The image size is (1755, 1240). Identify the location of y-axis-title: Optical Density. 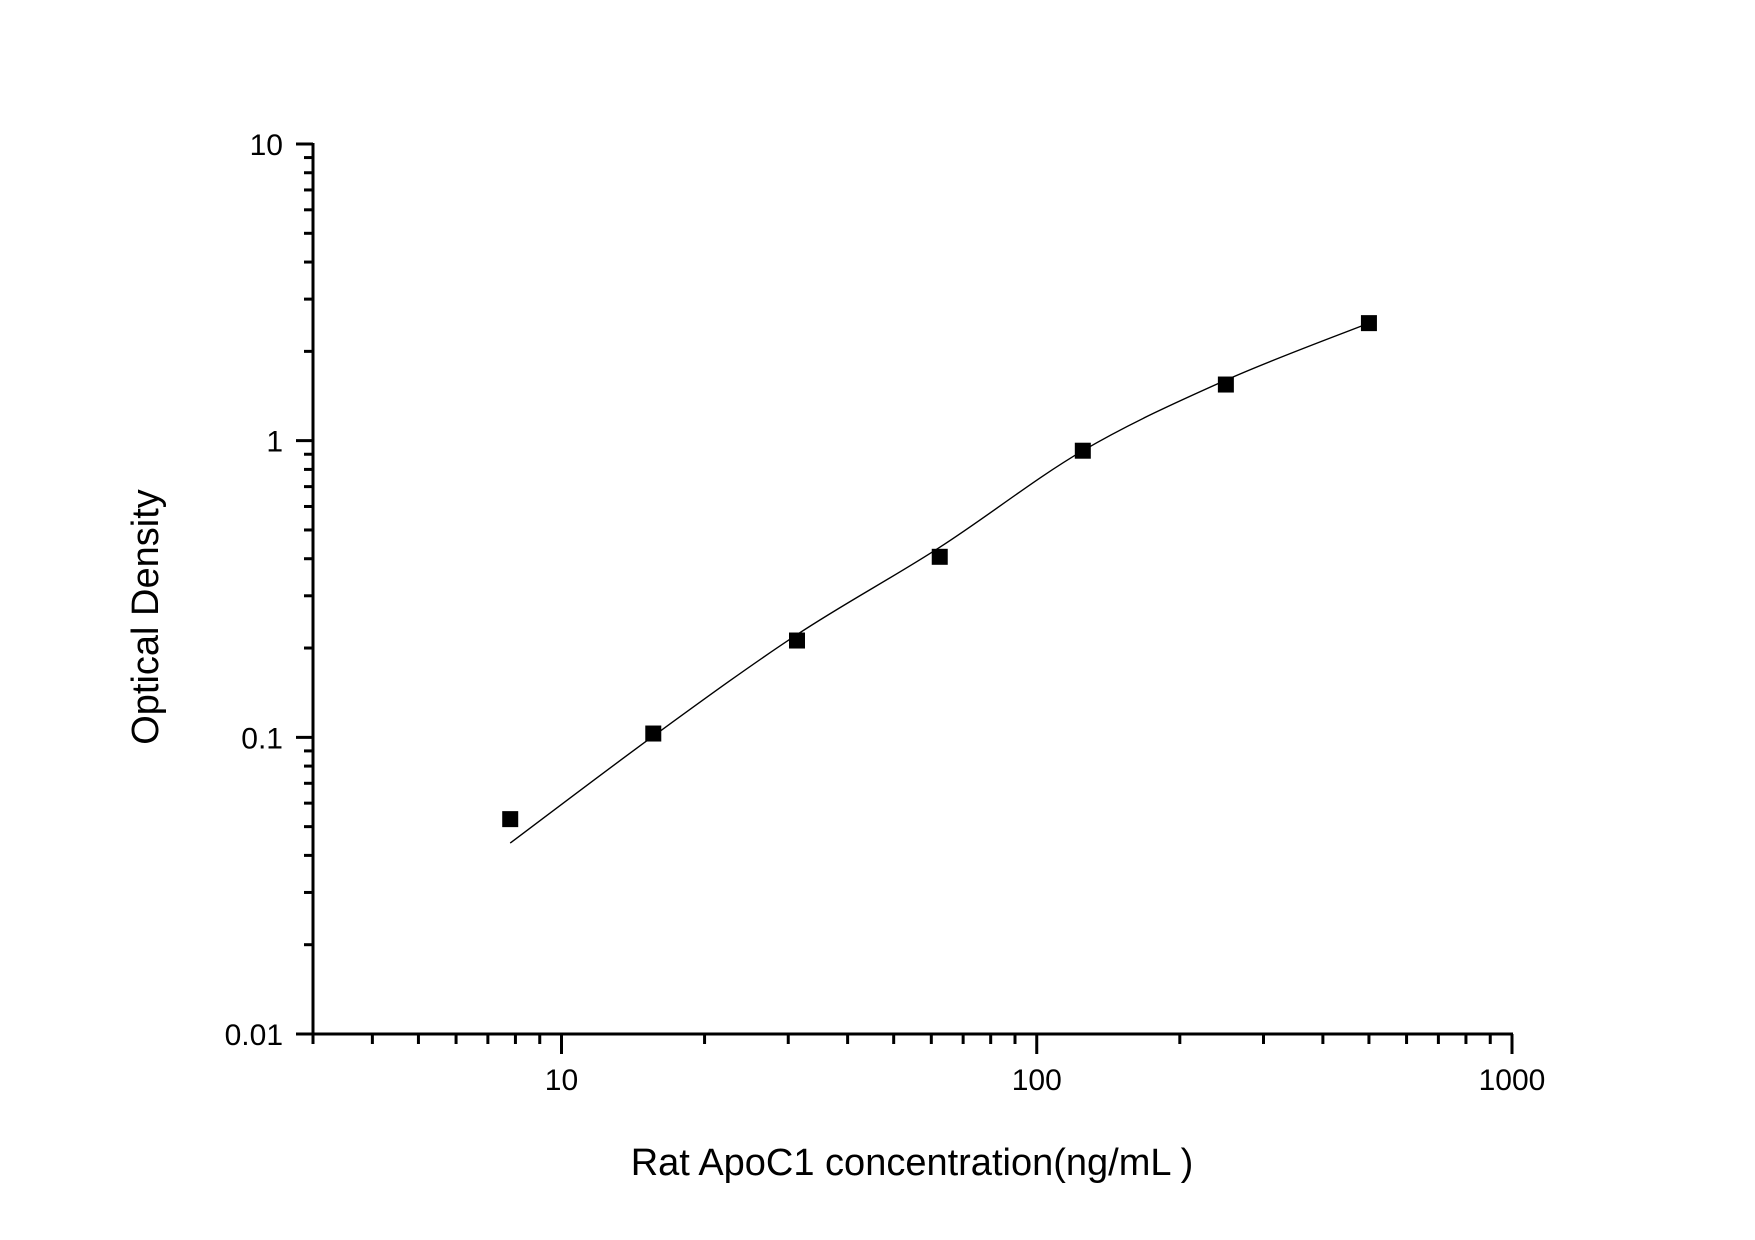
(146, 617).